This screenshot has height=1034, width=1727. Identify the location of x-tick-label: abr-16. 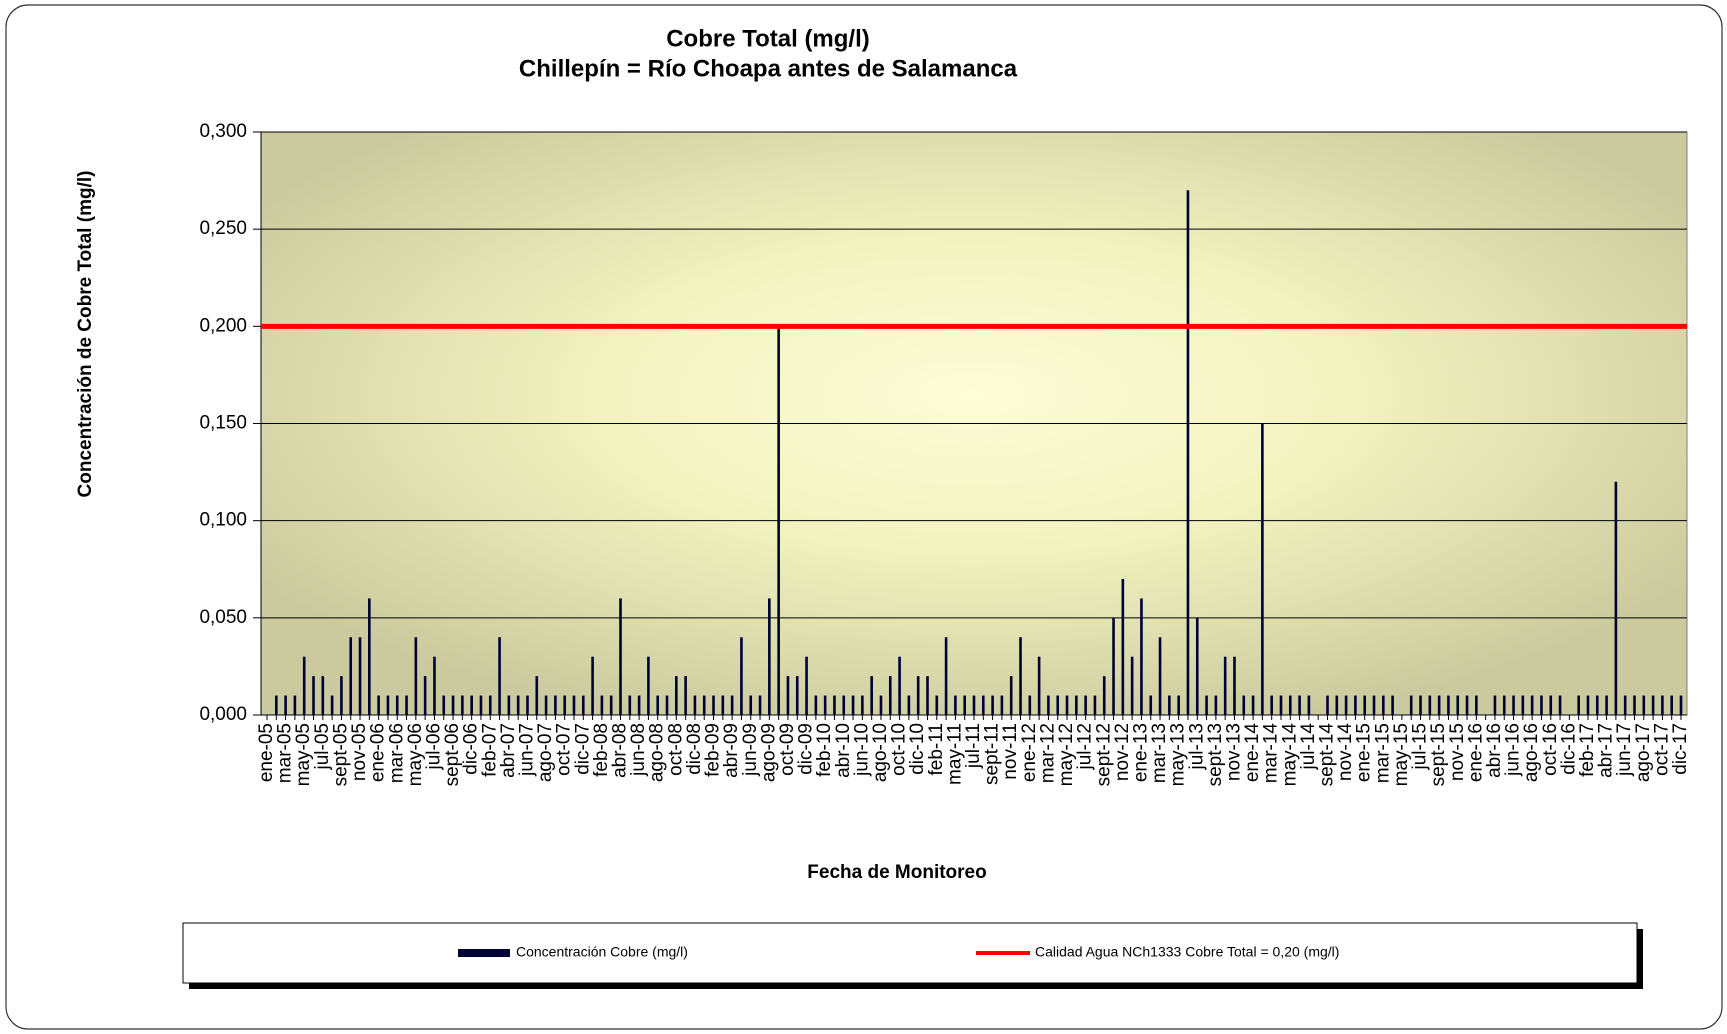
(1494, 750).